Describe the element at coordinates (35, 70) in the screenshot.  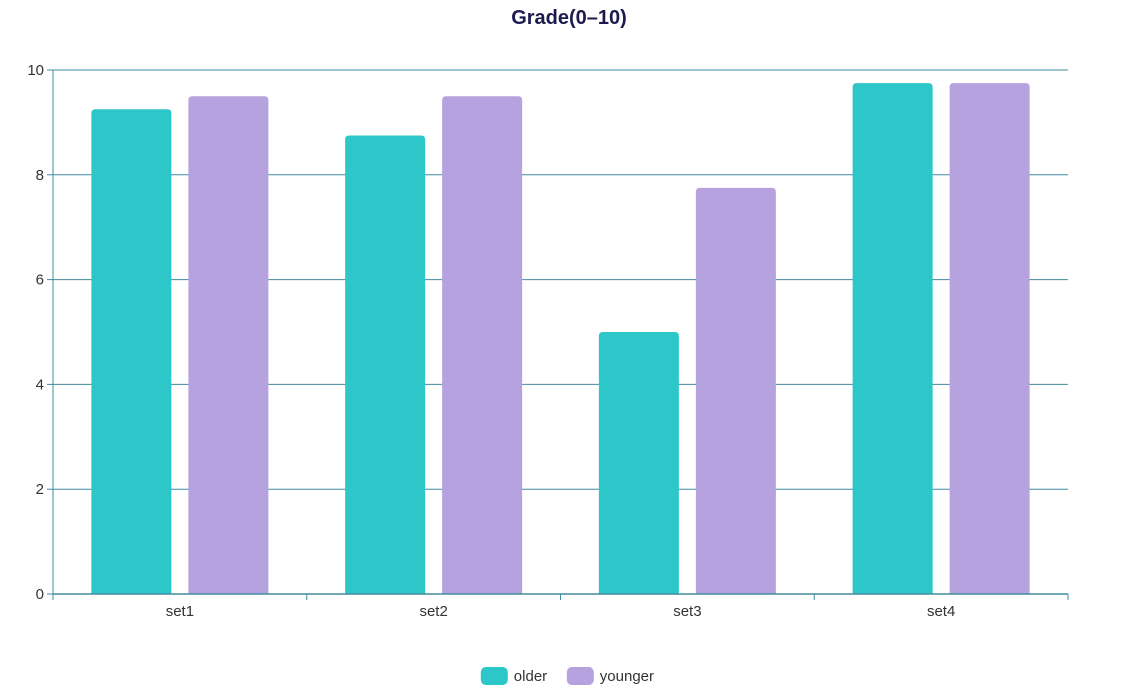
I see `y-tick-label: 10` at that location.